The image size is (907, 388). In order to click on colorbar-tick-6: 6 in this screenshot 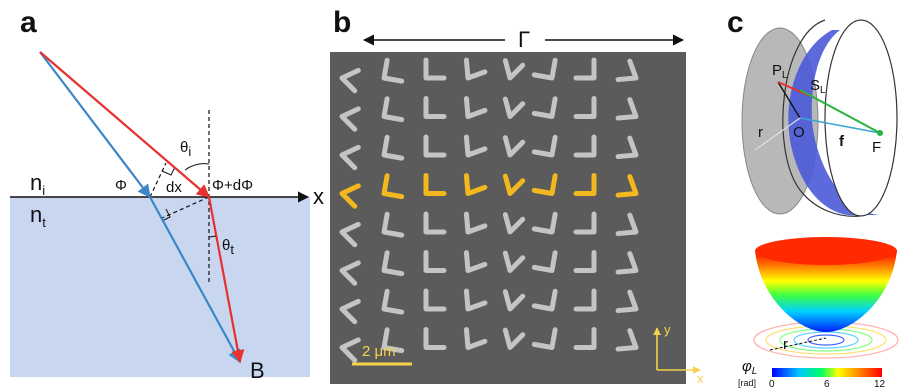, I will do `click(827, 383)`.